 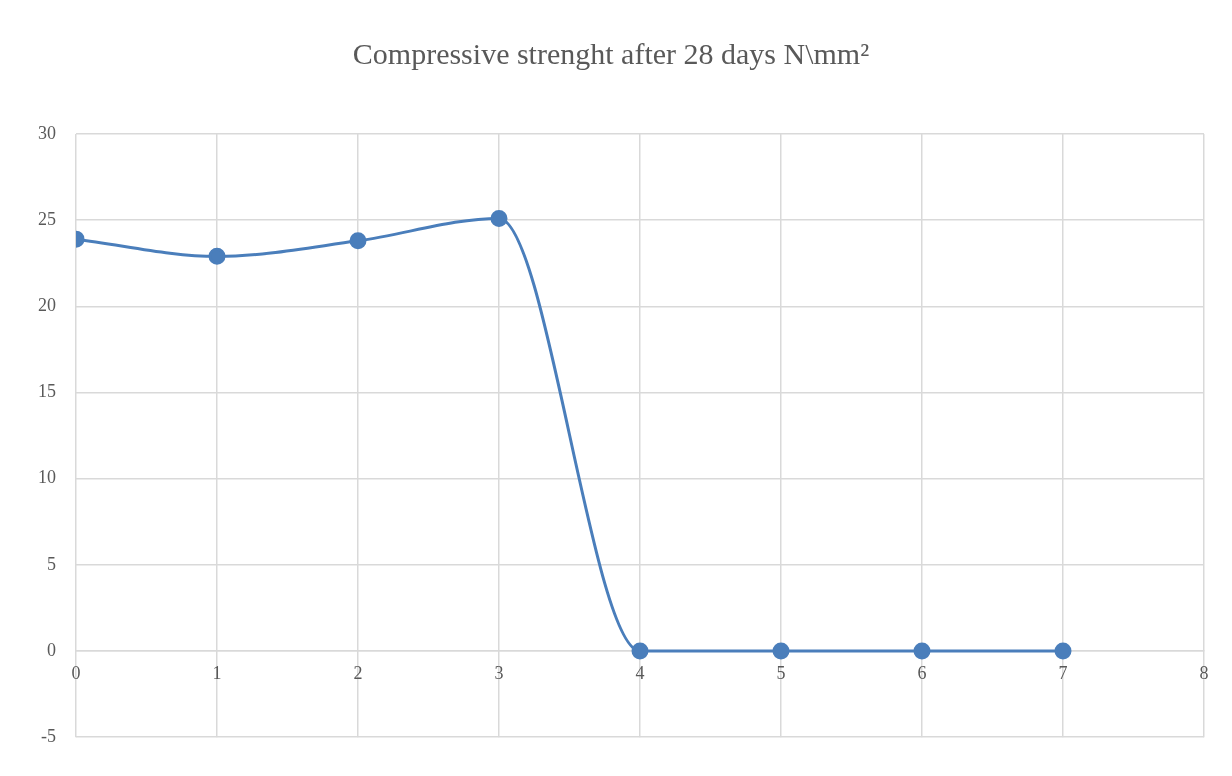 I want to click on x-tick-label: 2, so click(x=358, y=672).